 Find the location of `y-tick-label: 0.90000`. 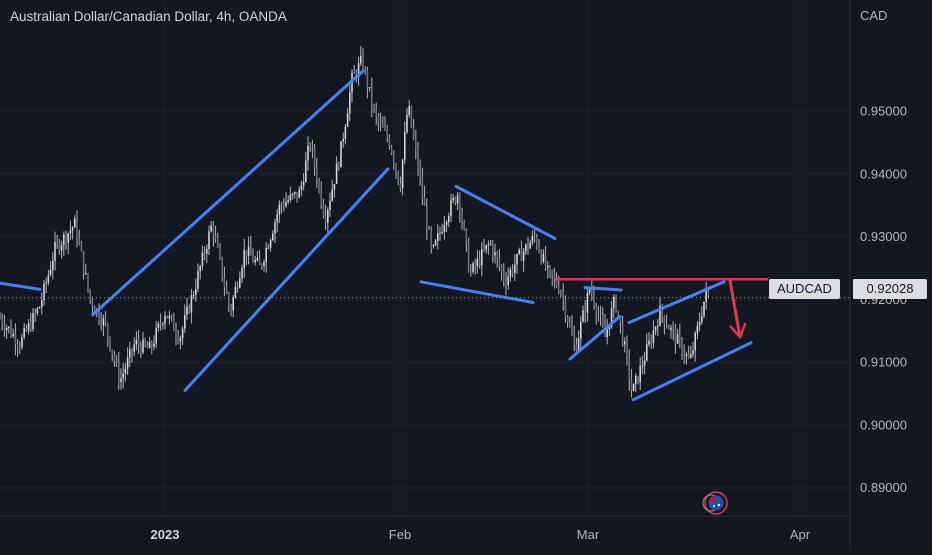

y-tick-label: 0.90000 is located at coordinates (883, 424).